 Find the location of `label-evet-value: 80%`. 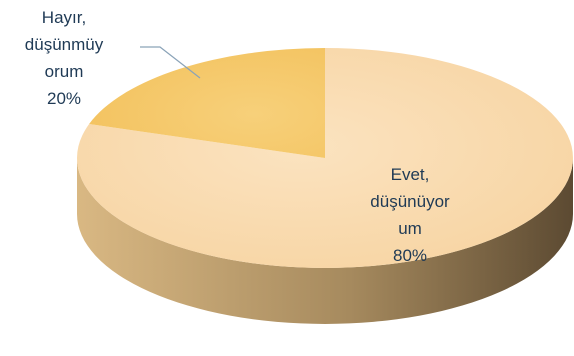

label-evet-value: 80% is located at coordinates (410, 255).